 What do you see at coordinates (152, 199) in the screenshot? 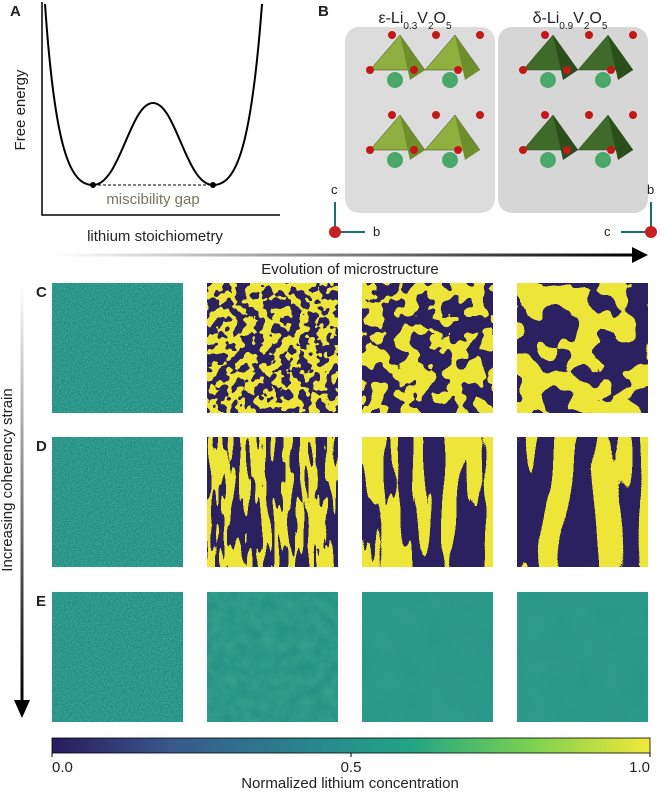
I see `annotation: miscibility gap` at bounding box center [152, 199].